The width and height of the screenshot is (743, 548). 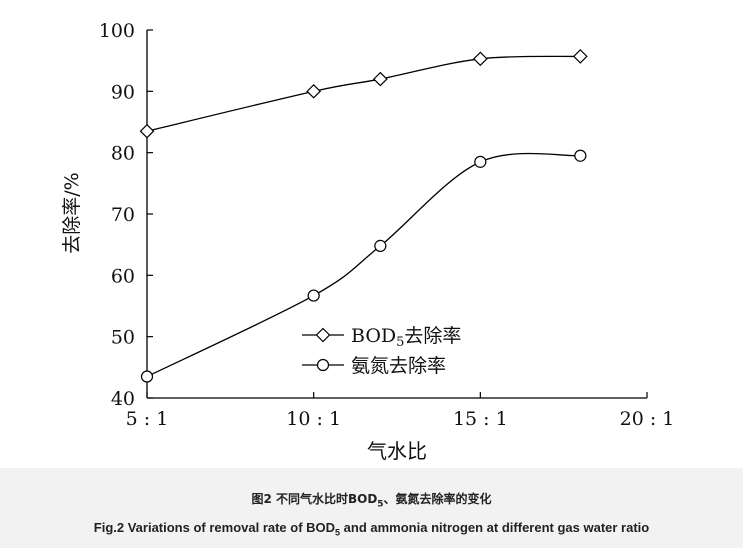 I want to click on x-tick-label: 20 : 1, so click(x=647, y=419).